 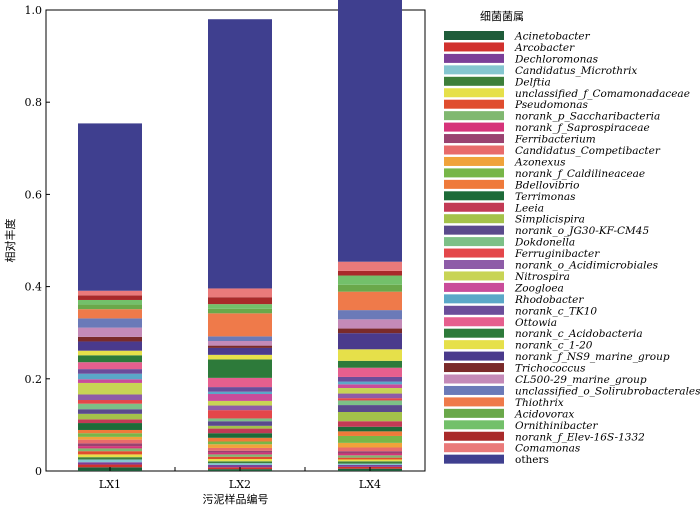 I want to click on x-tick-label: LX1, so click(x=110, y=484).